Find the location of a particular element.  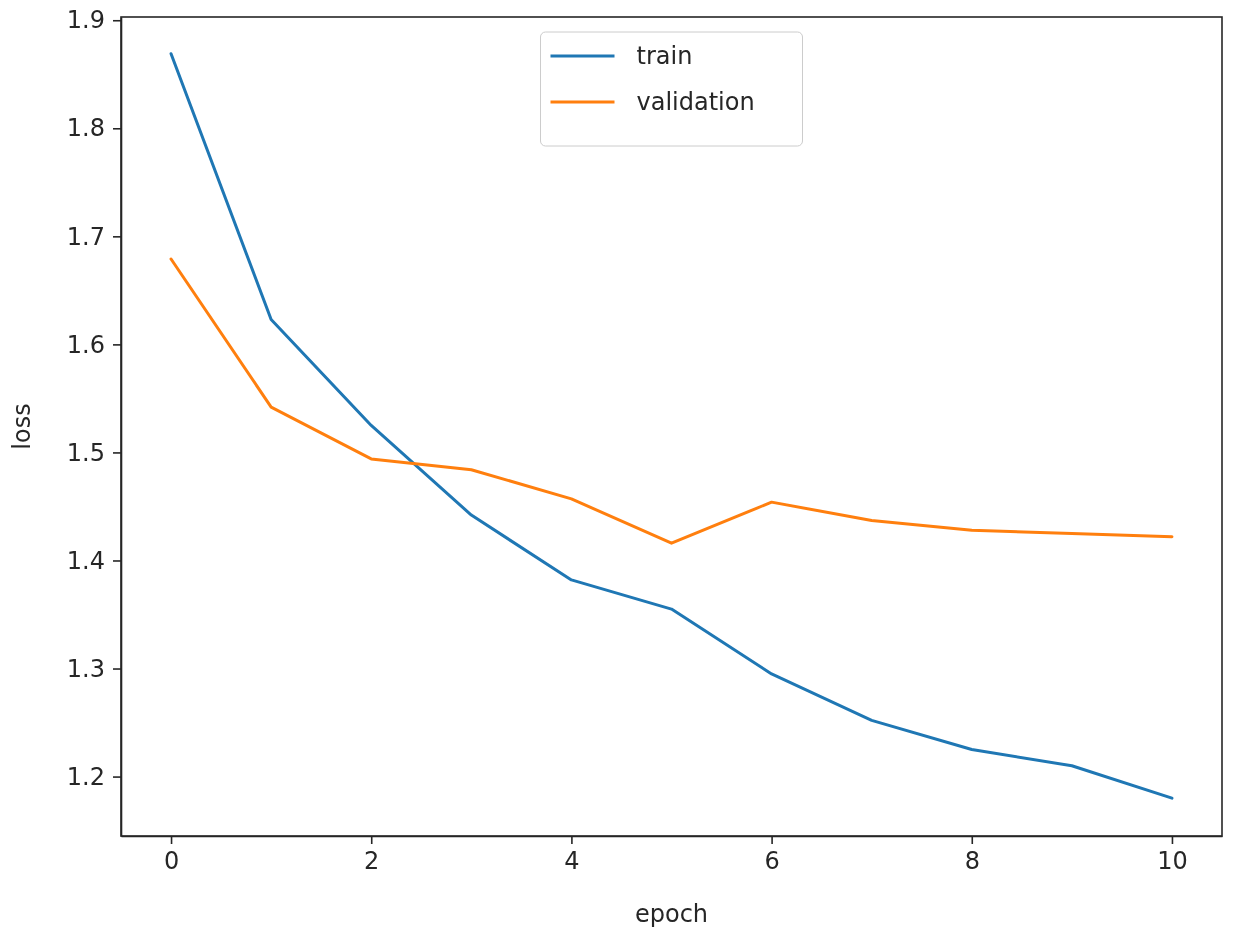

x-tick-label: 10 is located at coordinates (1172, 861).